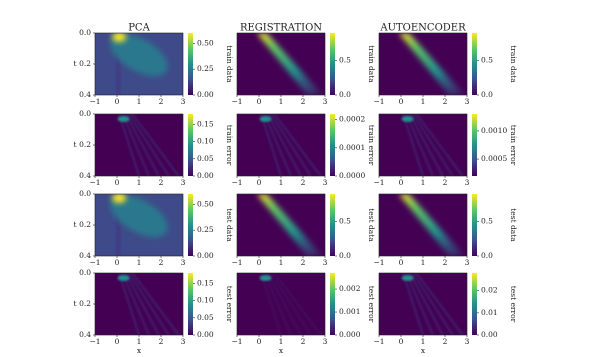  Describe the element at coordinates (281, 350) in the screenshot. I see `x-axis-label: x` at that location.